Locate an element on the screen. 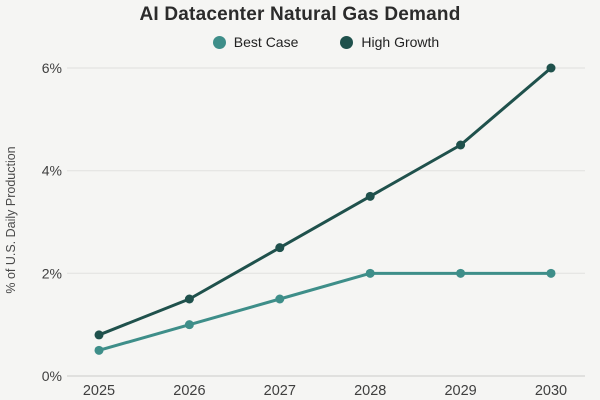 The height and width of the screenshot is (400, 600). data-point-best-case-2028 is located at coordinates (370, 273).